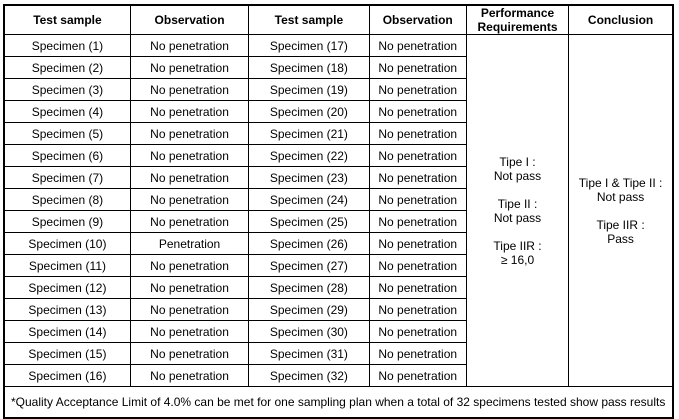 Image resolution: width=679 pixels, height=419 pixels. Describe the element at coordinates (309, 309) in the screenshot. I see `test-sample-cell-right: Specimen (29)` at that location.